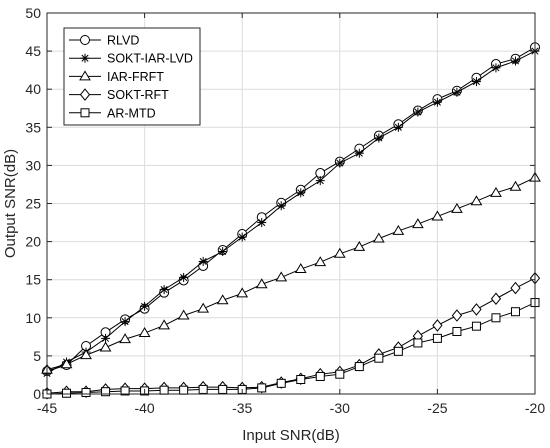 The image size is (550, 448). I want to click on y-tick-label: 50, so click(33, 13).